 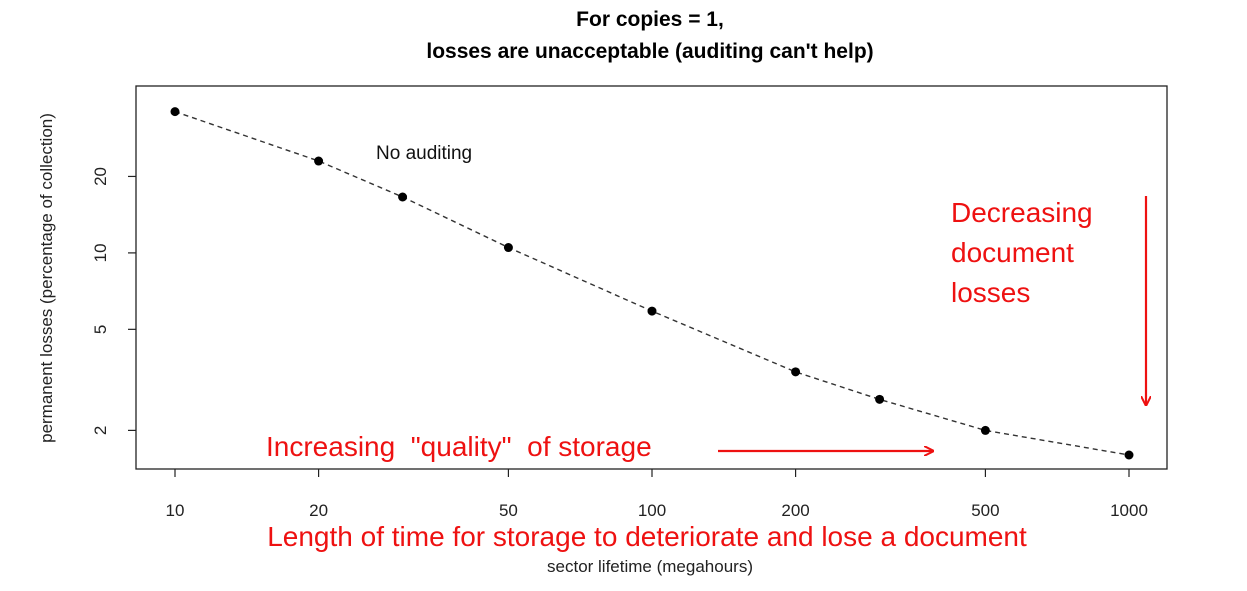 I want to click on x-tick-label-10: 10, so click(x=175, y=510).